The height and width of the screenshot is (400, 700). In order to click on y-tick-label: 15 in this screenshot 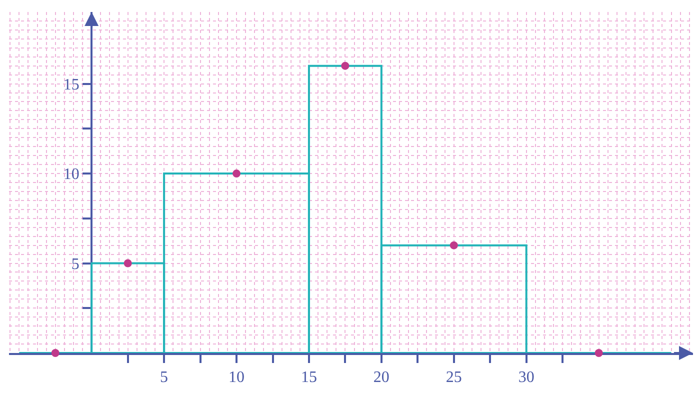, I will do `click(71, 85)`.